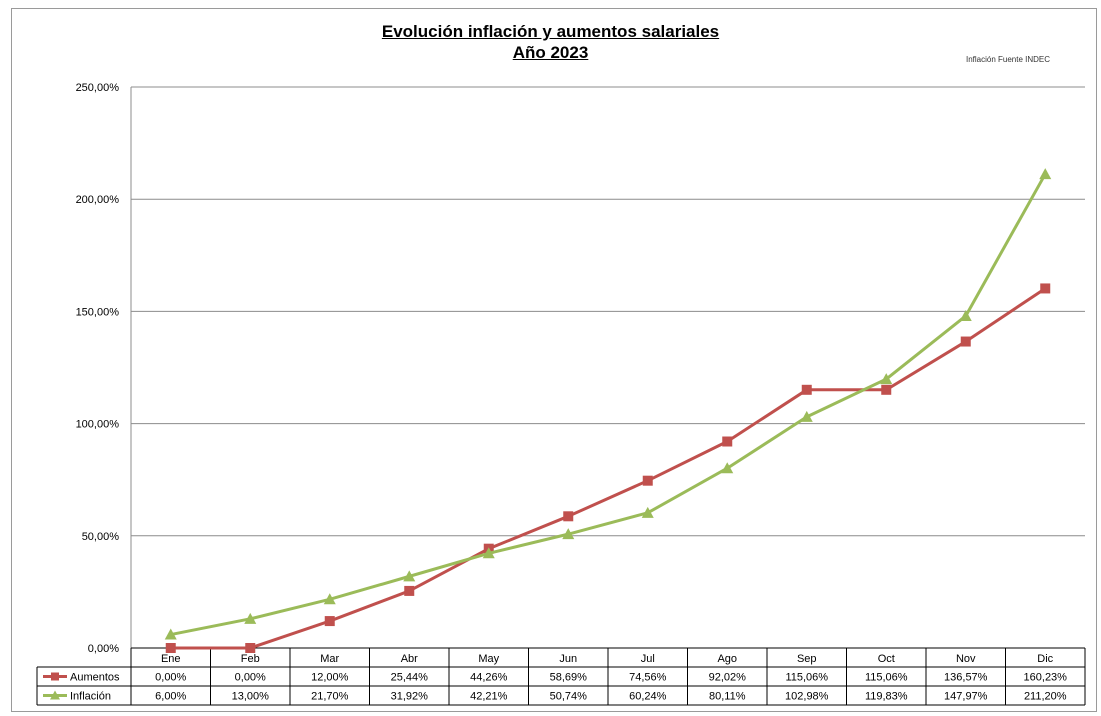 The image size is (1101, 716). What do you see at coordinates (727, 697) in the screenshot?
I see `data-table-cell: 80,11%` at bounding box center [727, 697].